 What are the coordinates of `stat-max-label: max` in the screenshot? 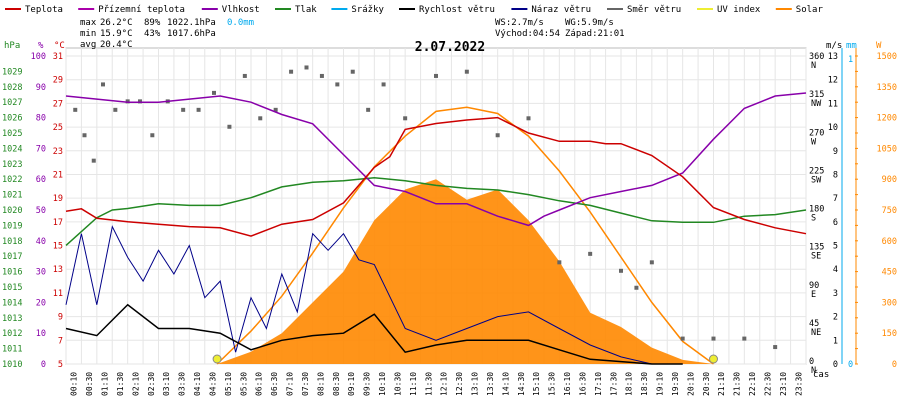 It's located at (88, 23).